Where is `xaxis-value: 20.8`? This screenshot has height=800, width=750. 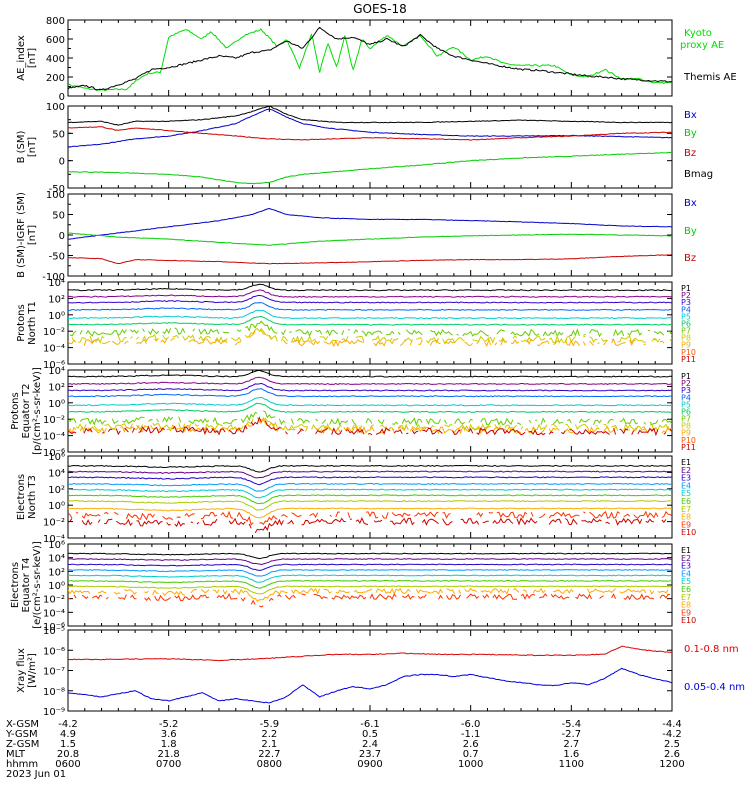
xaxis-value: 20.8 is located at coordinates (68, 754).